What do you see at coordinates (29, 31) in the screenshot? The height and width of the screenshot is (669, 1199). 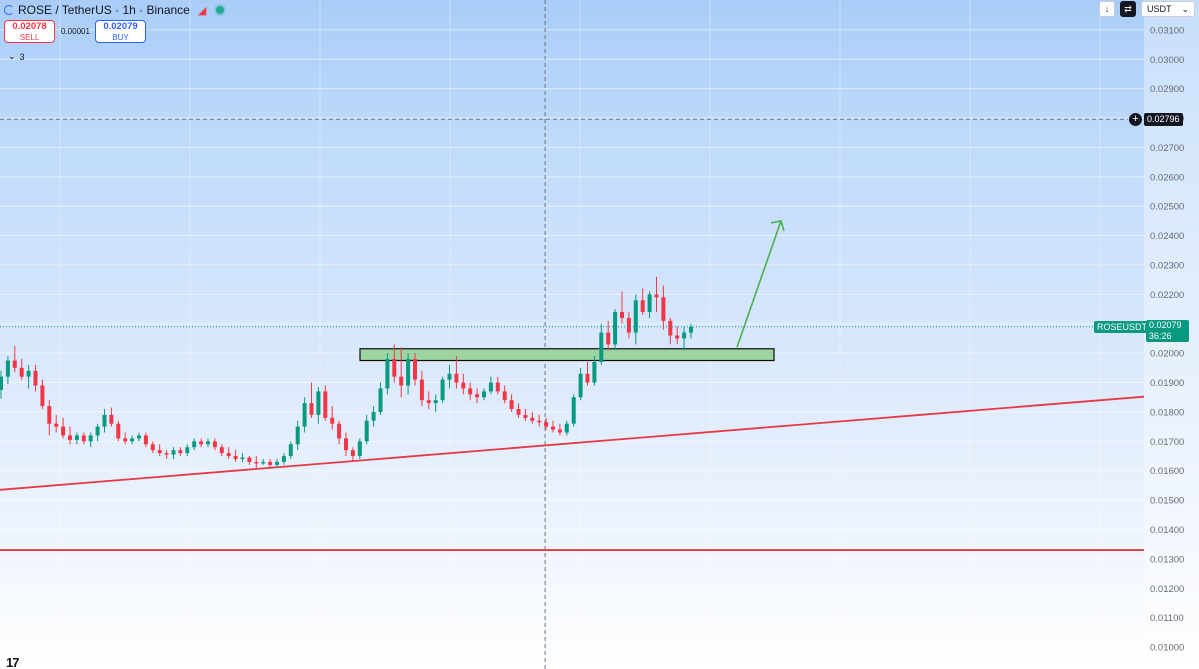 I see `sell-button: 0.02078 SELL` at bounding box center [29, 31].